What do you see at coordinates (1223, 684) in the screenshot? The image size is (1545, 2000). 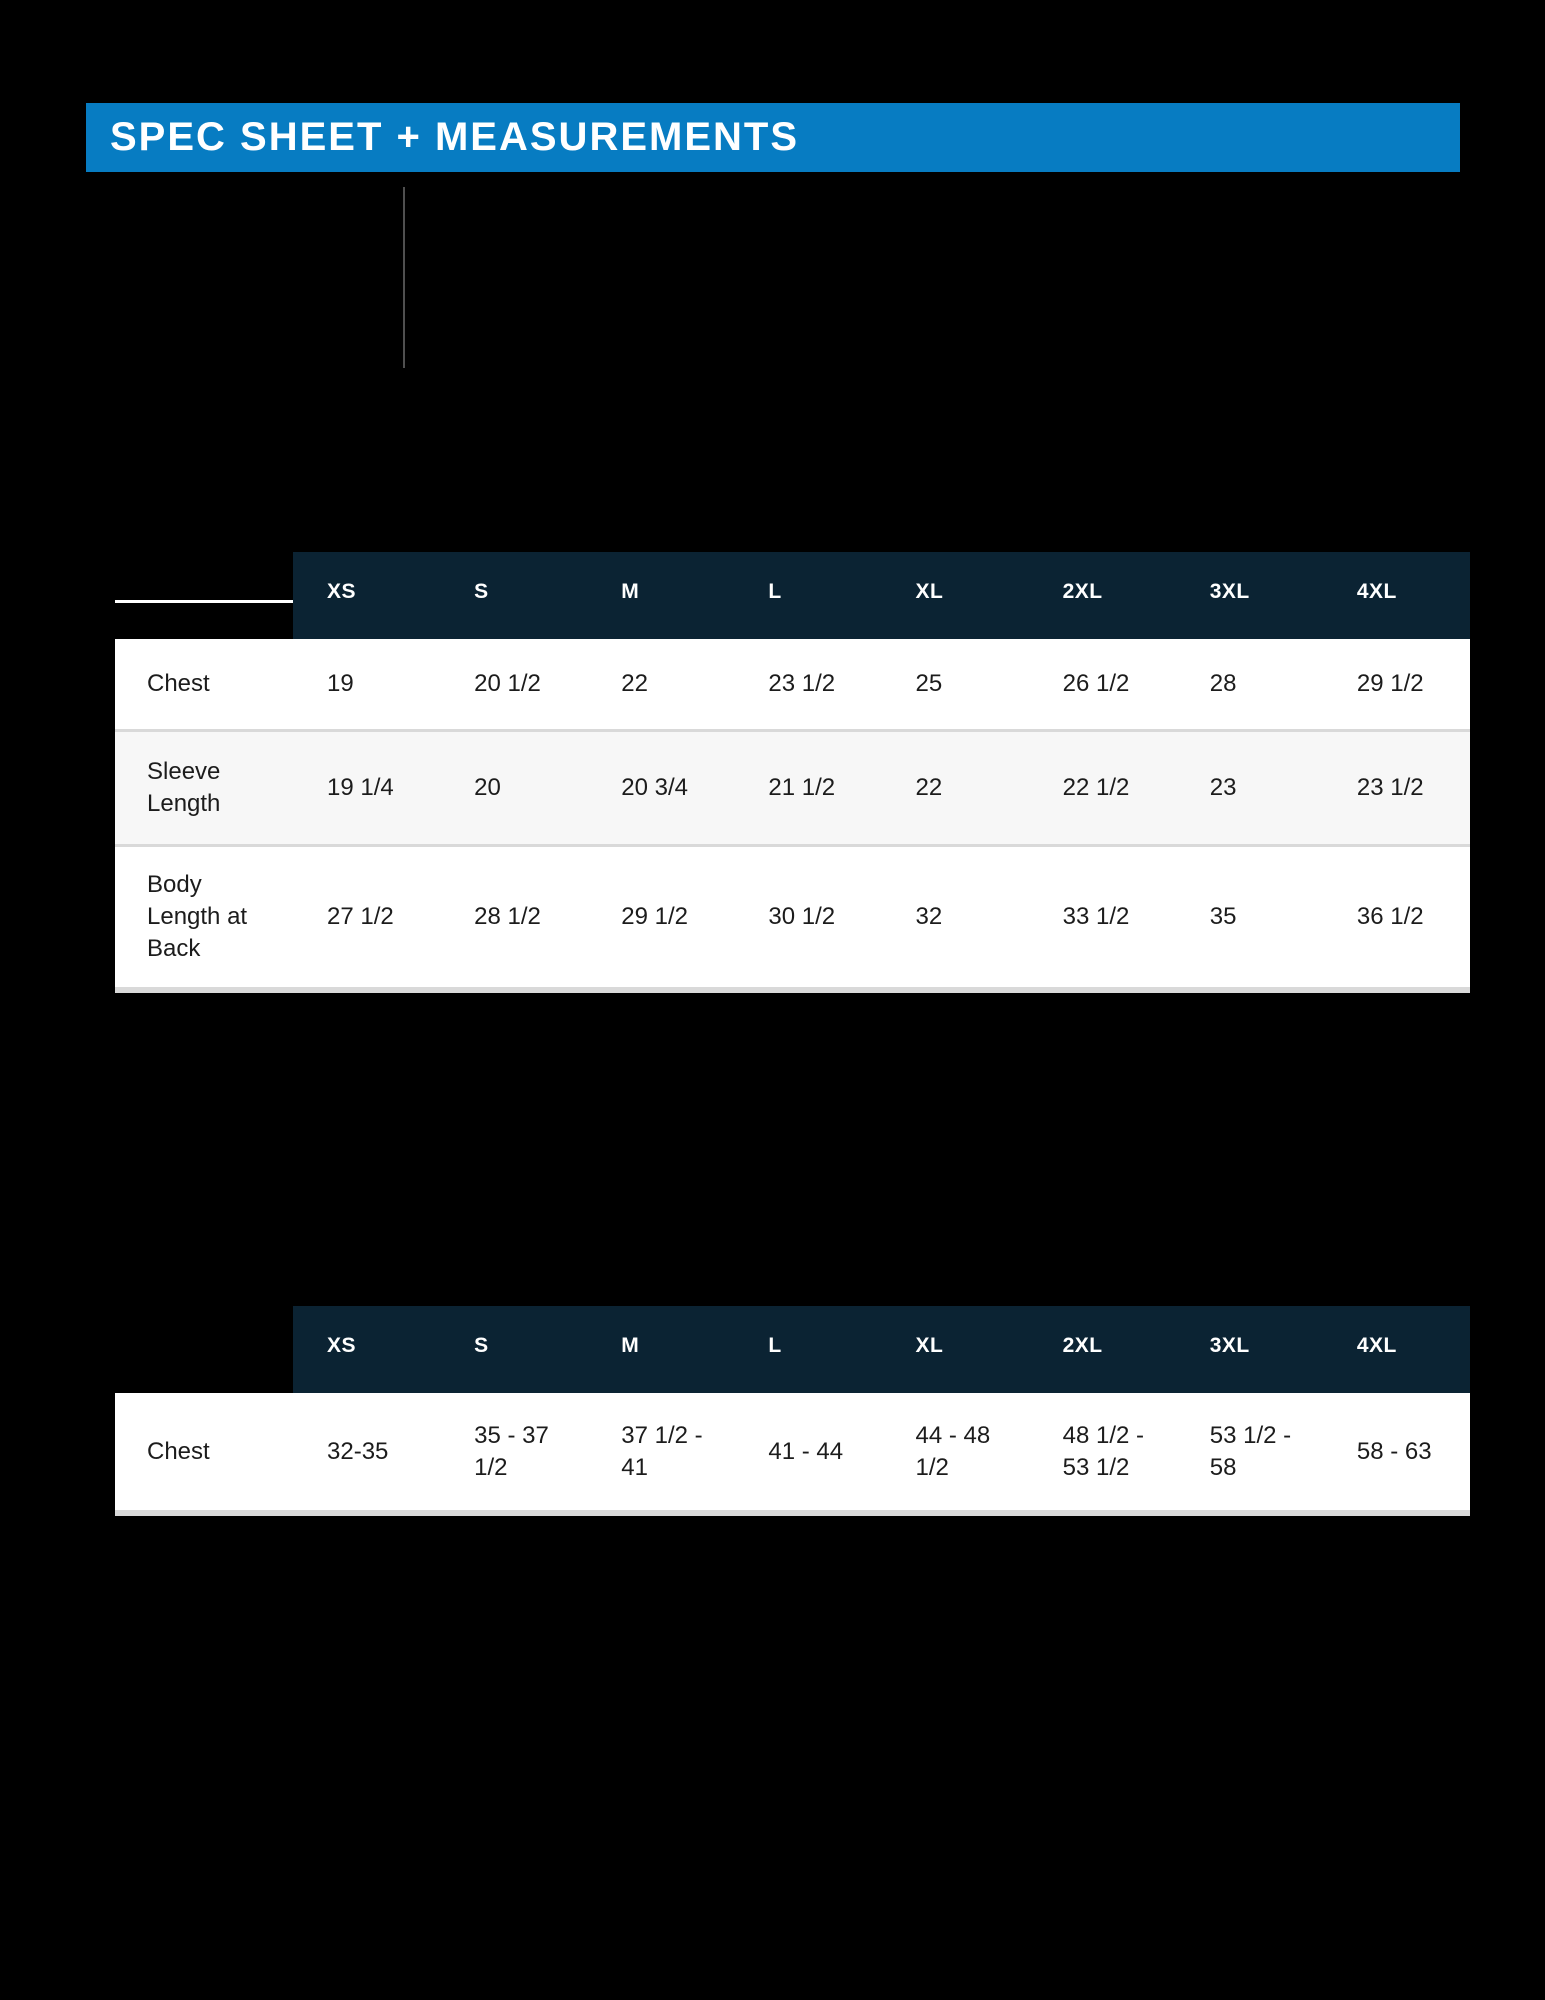 I see `cell-value: 28` at bounding box center [1223, 684].